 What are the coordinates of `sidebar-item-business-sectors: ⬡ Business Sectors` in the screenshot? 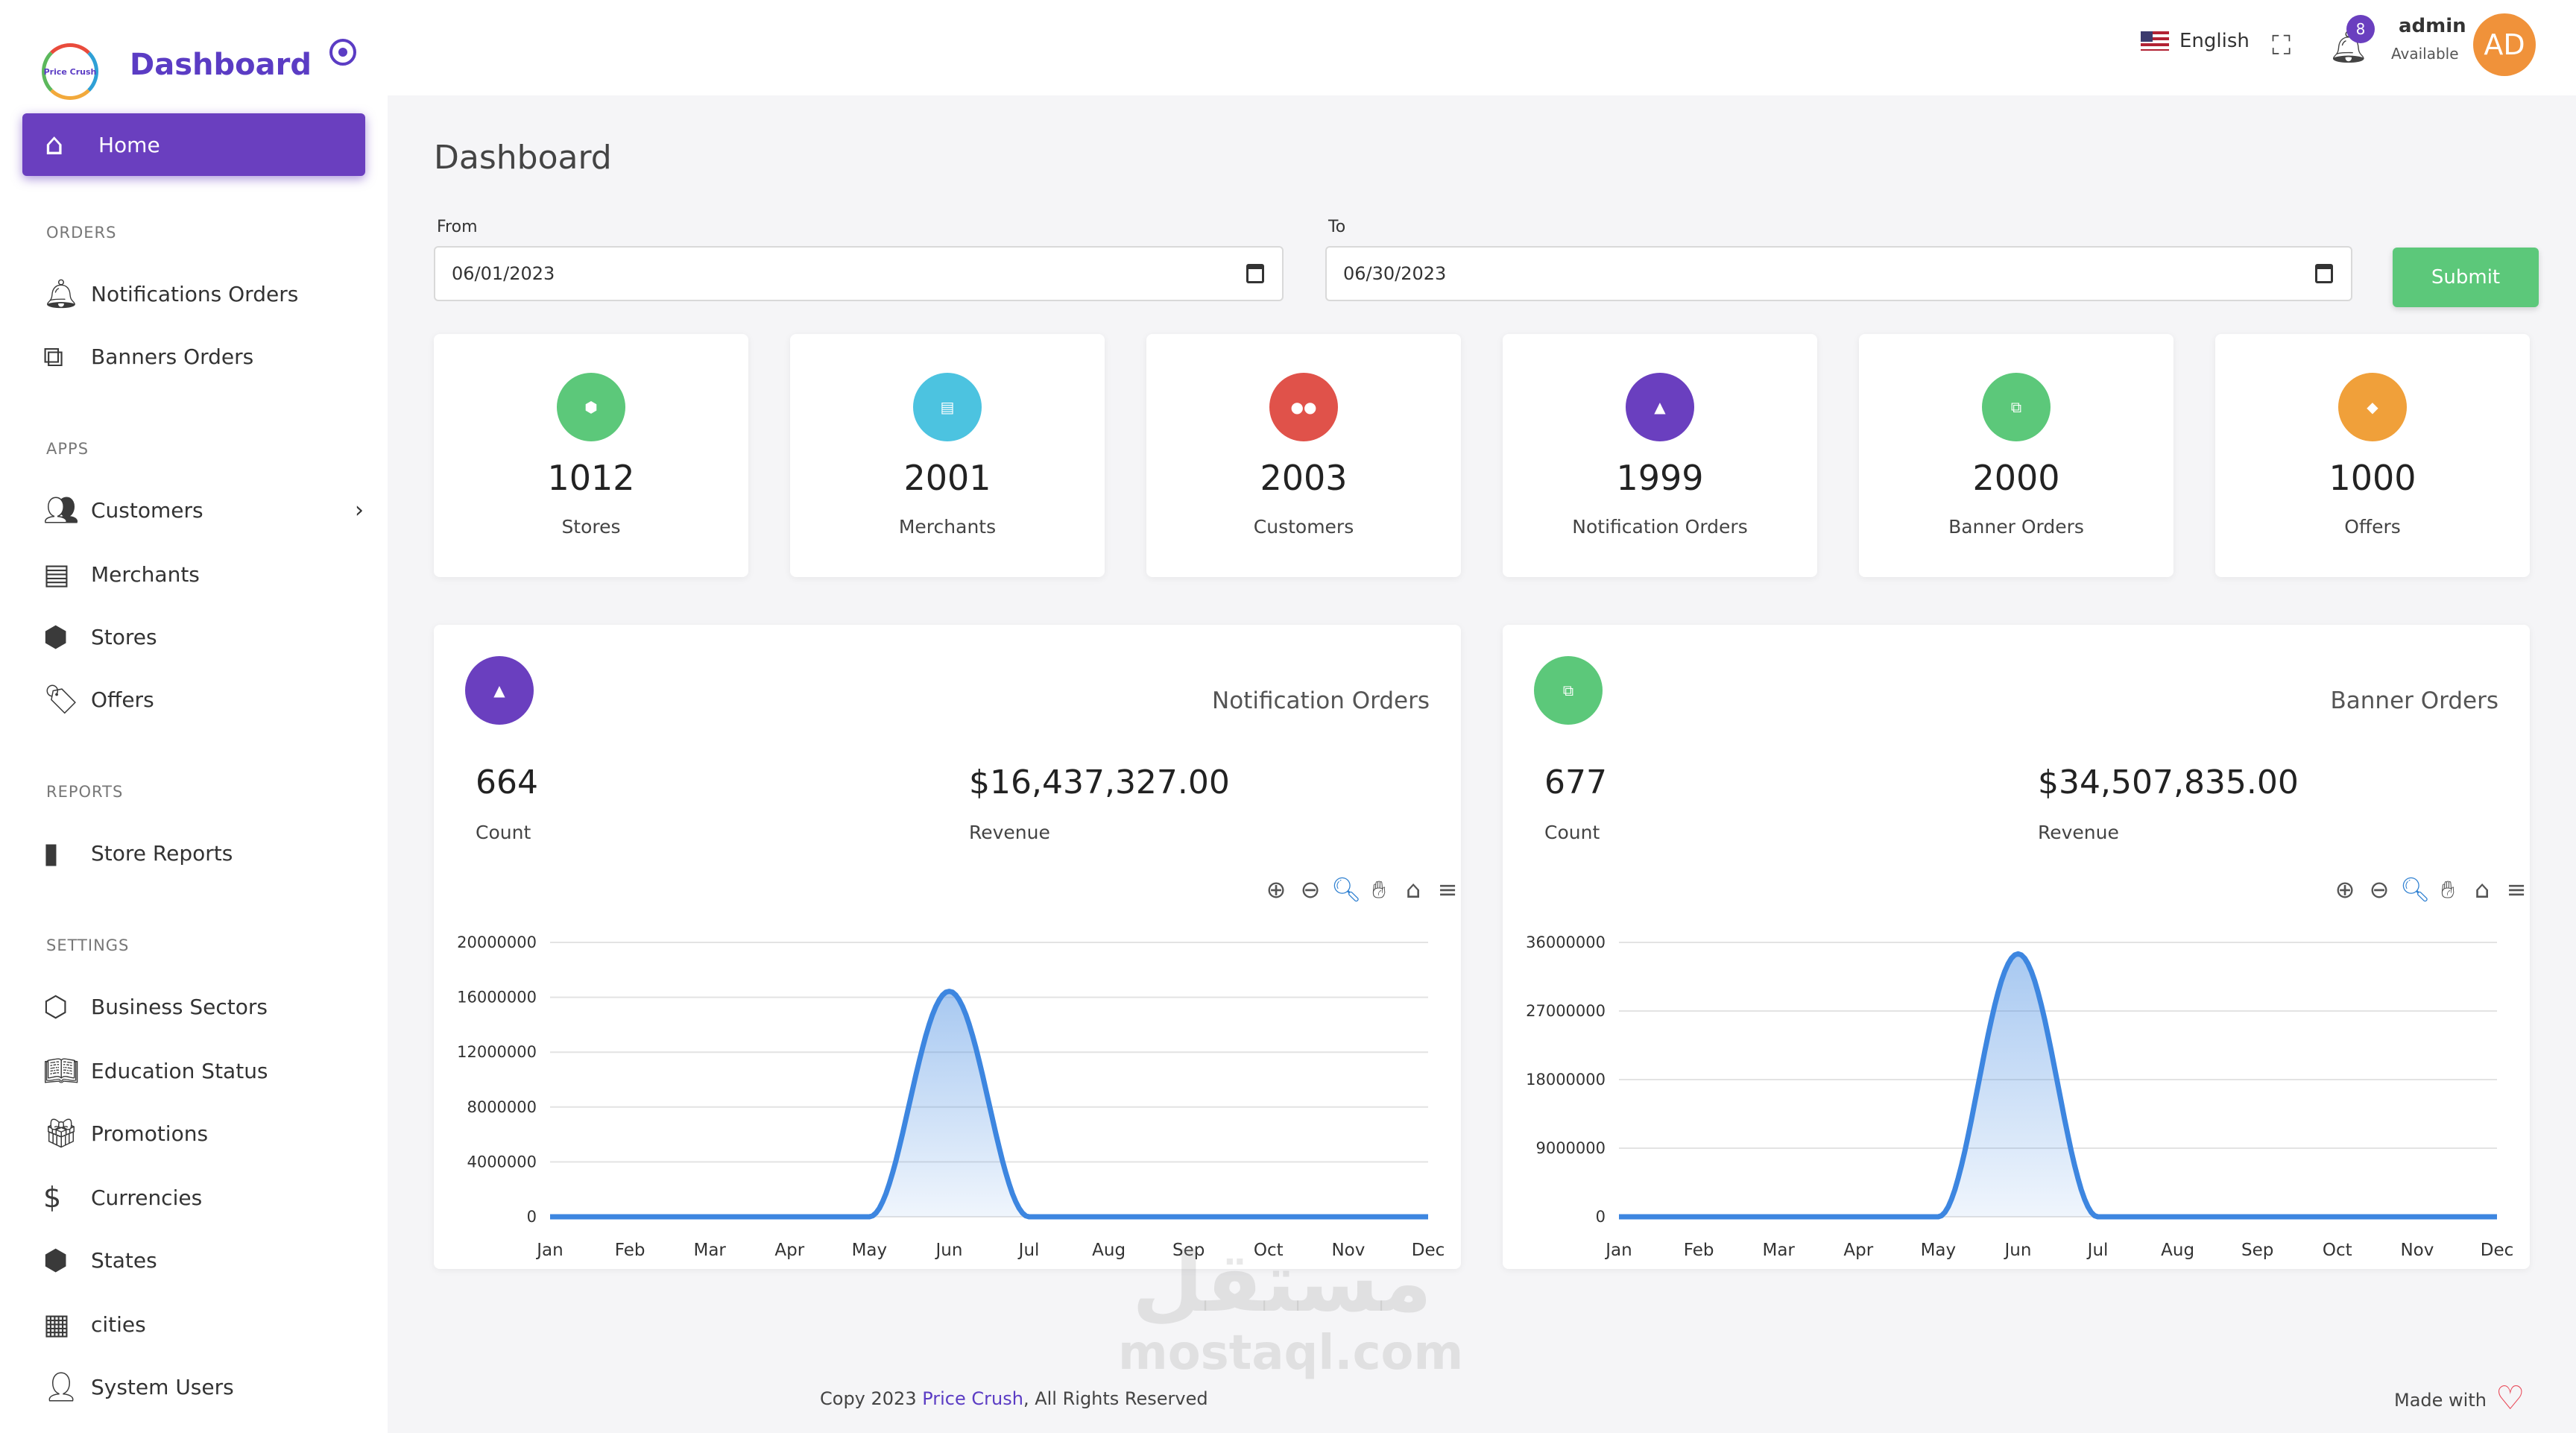 It's located at (203, 1006).